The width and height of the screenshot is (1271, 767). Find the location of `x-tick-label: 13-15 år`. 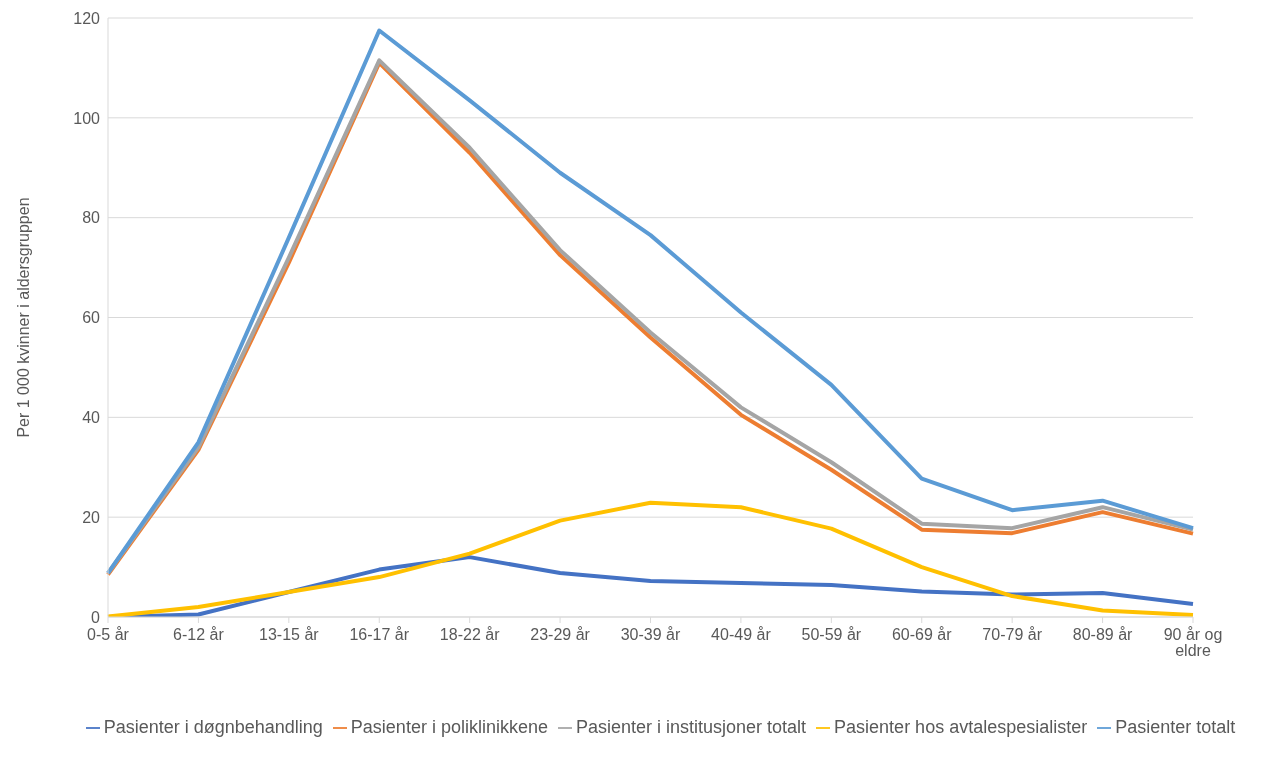

x-tick-label: 13-15 år is located at coordinates (289, 635).